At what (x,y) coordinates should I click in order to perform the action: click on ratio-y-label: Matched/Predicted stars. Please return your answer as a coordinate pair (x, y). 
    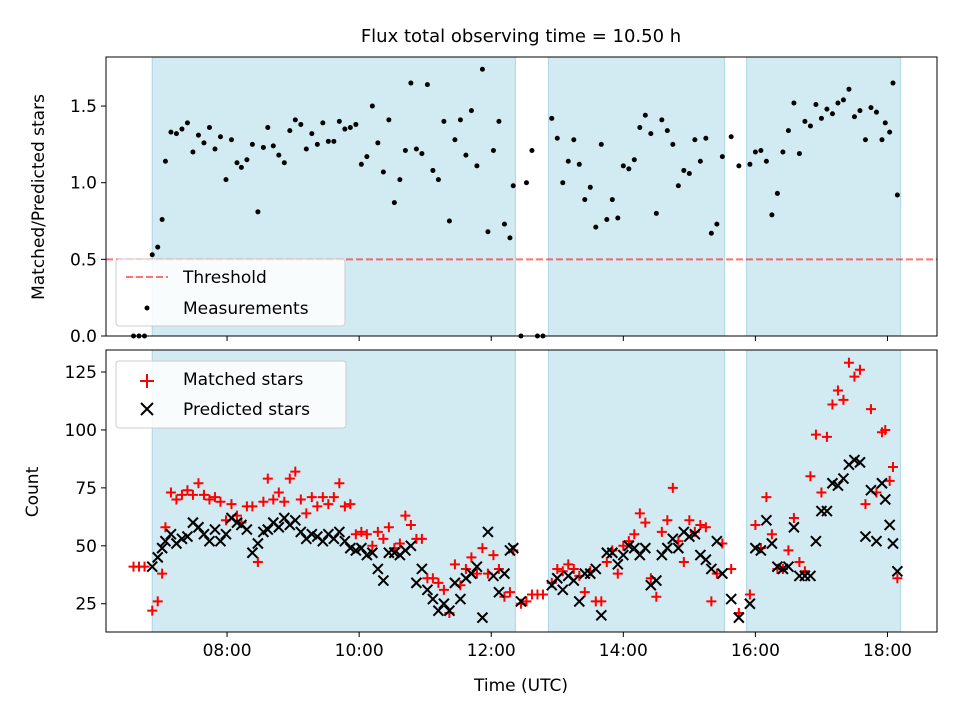
    Looking at the image, I should click on (39, 197).